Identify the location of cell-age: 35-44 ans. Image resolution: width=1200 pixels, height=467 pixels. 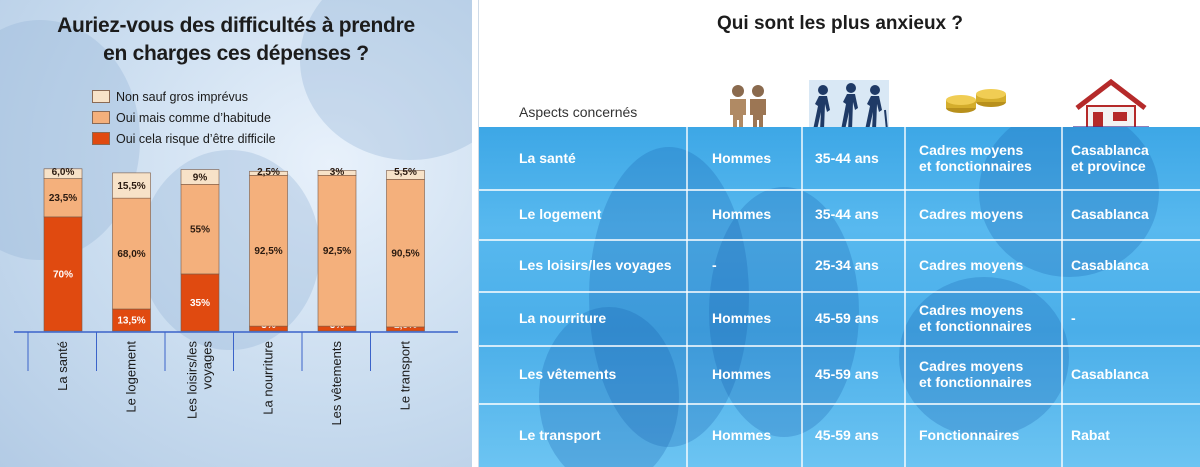
(847, 214).